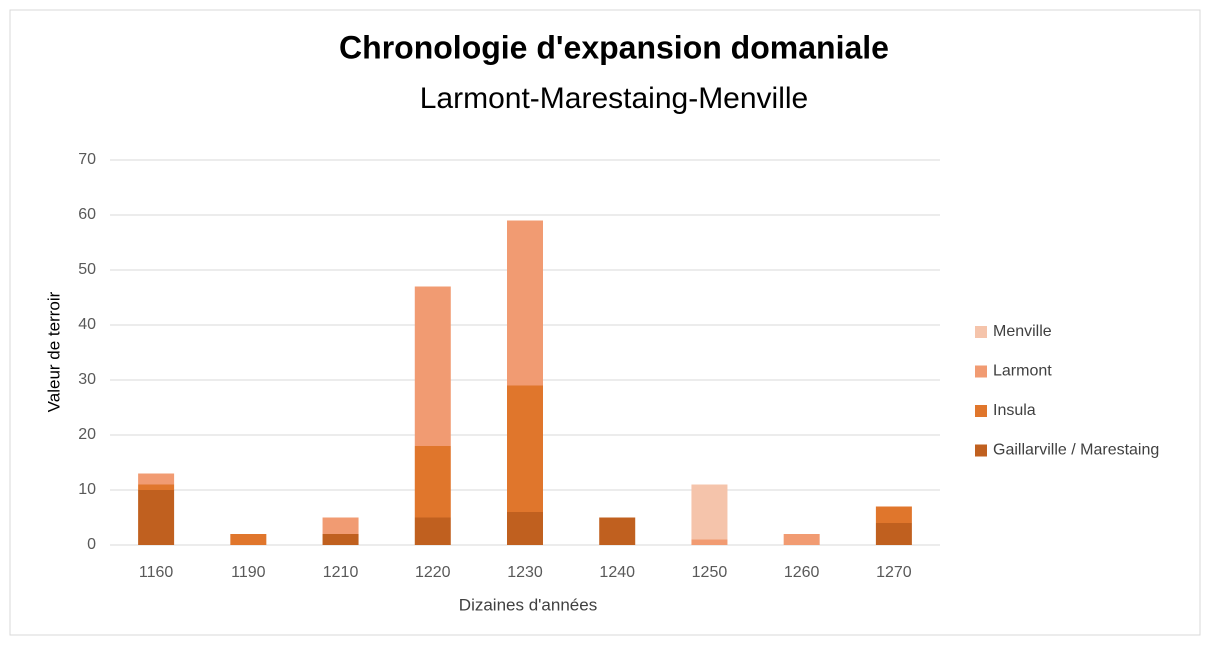  What do you see at coordinates (87, 434) in the screenshot?
I see `y-tick-label: 20` at bounding box center [87, 434].